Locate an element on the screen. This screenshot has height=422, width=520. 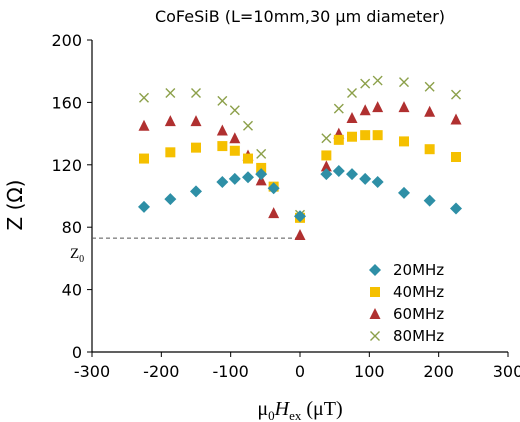
x-tick-label: -200 is located at coordinates (161, 371).